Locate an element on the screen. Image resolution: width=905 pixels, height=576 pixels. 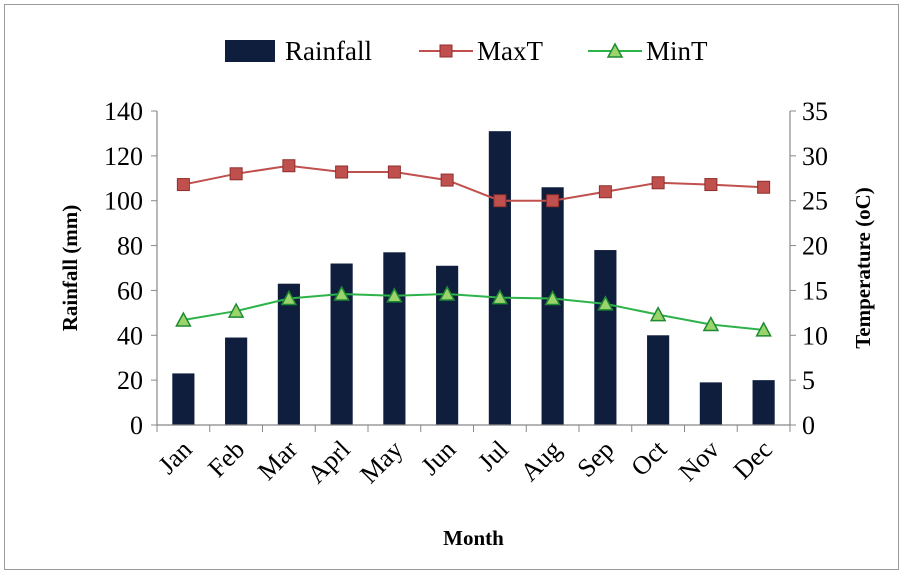
x-tick-label: Sep is located at coordinates (596, 459).